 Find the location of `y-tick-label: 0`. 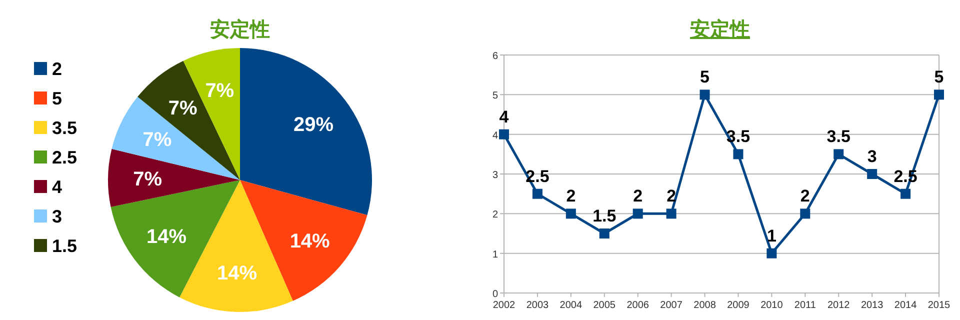

y-tick-label: 0 is located at coordinates (495, 294).